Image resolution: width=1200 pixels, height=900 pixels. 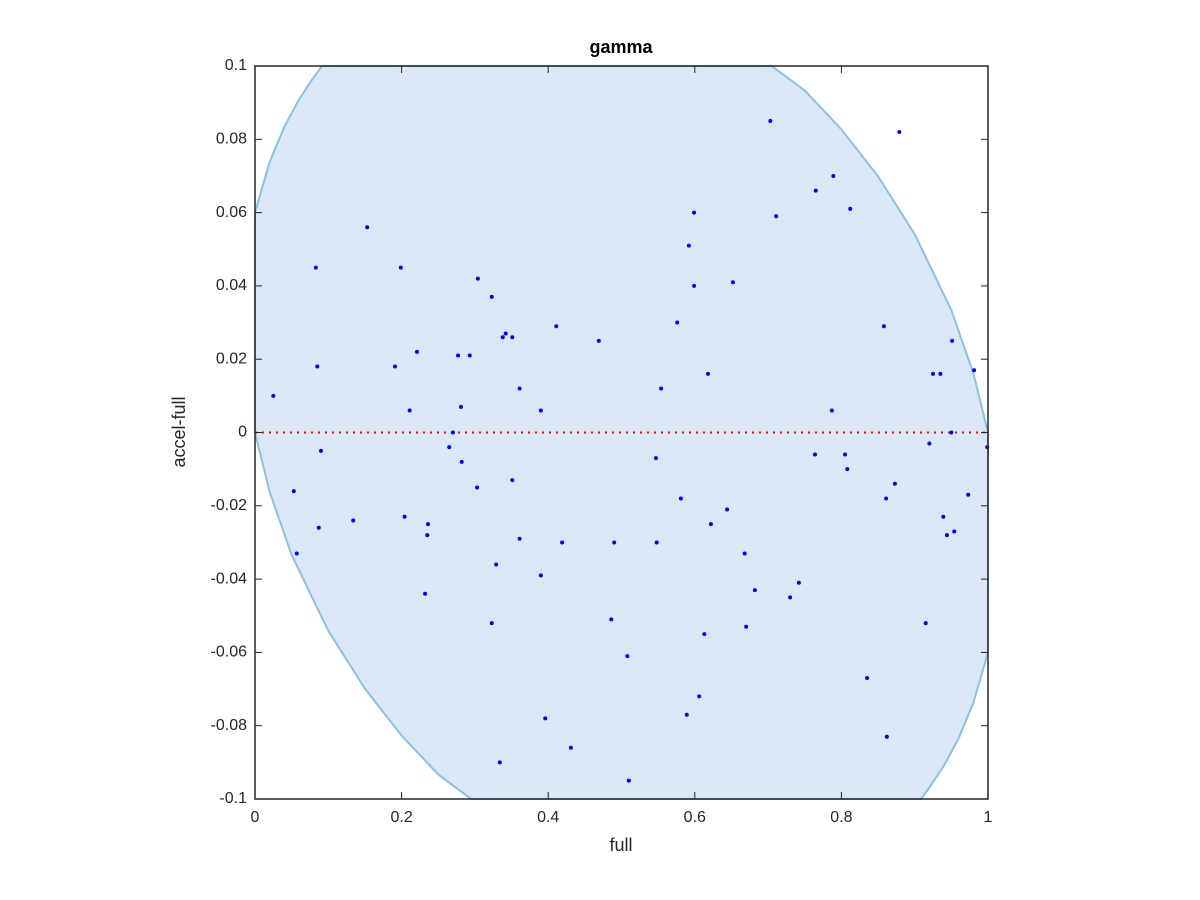 What do you see at coordinates (620, 845) in the screenshot?
I see `x-axis-label: full` at bounding box center [620, 845].